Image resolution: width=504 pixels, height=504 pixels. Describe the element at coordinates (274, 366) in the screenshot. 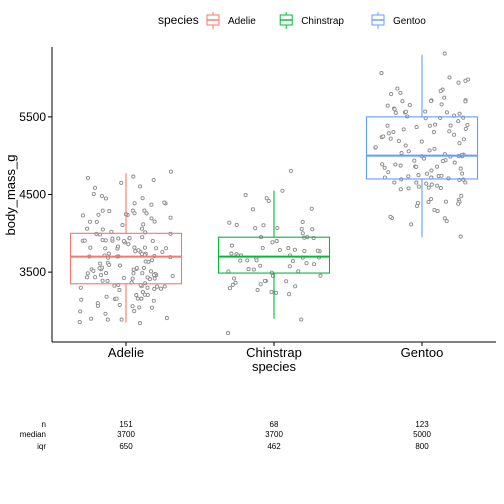

I see `x-axis-title: species` at that location.